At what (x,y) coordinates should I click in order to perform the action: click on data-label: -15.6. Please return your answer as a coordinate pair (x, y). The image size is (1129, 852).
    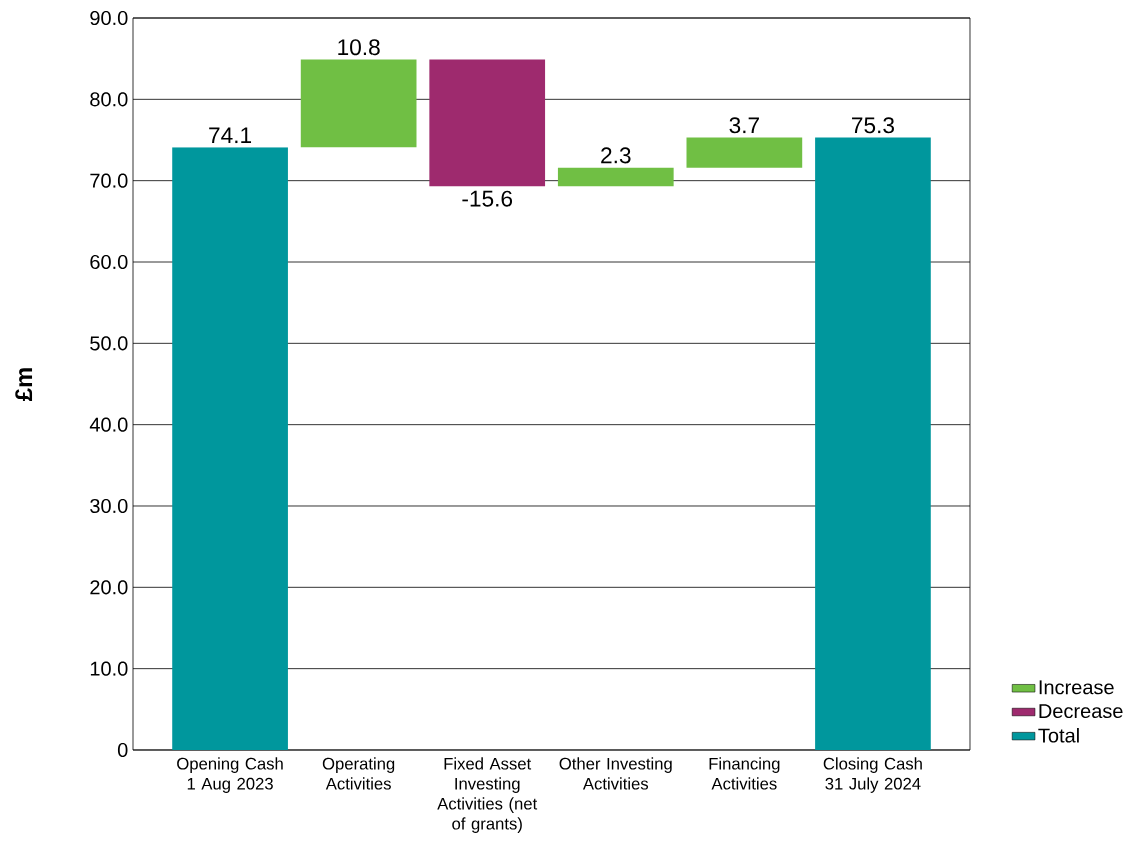
    Looking at the image, I should click on (487, 198).